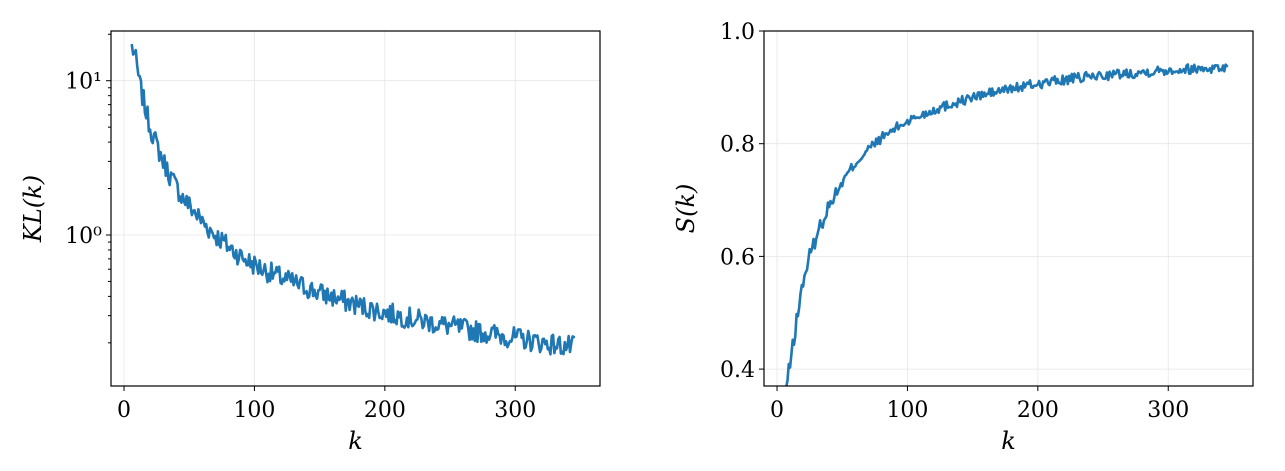 This screenshot has width=1285, height=471. I want to click on y-tick-label: 1.0, so click(737, 32).